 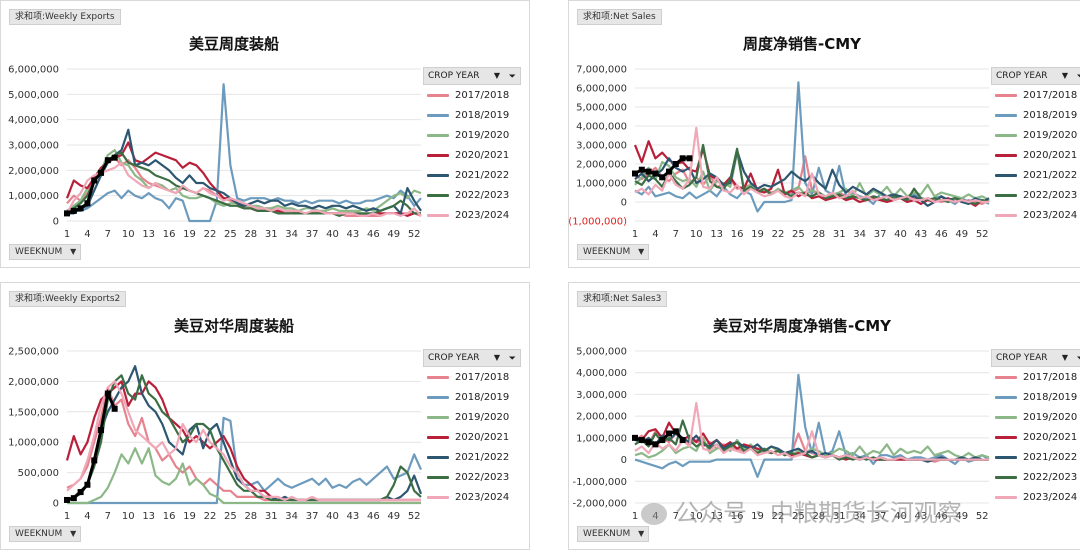 I want to click on x-tick-label: 10, so click(x=128, y=516).